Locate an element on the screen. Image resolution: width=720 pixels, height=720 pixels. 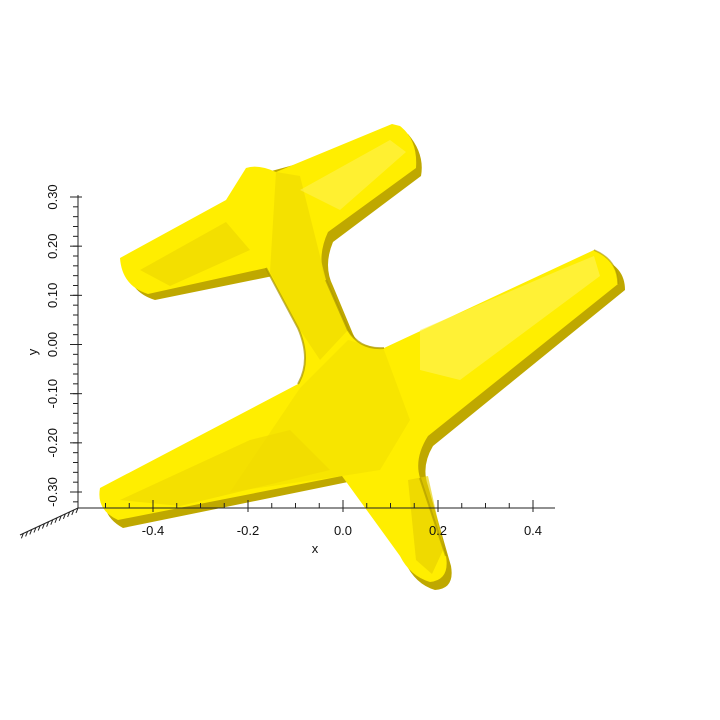
y-axis-title: y is located at coordinates (32, 351).